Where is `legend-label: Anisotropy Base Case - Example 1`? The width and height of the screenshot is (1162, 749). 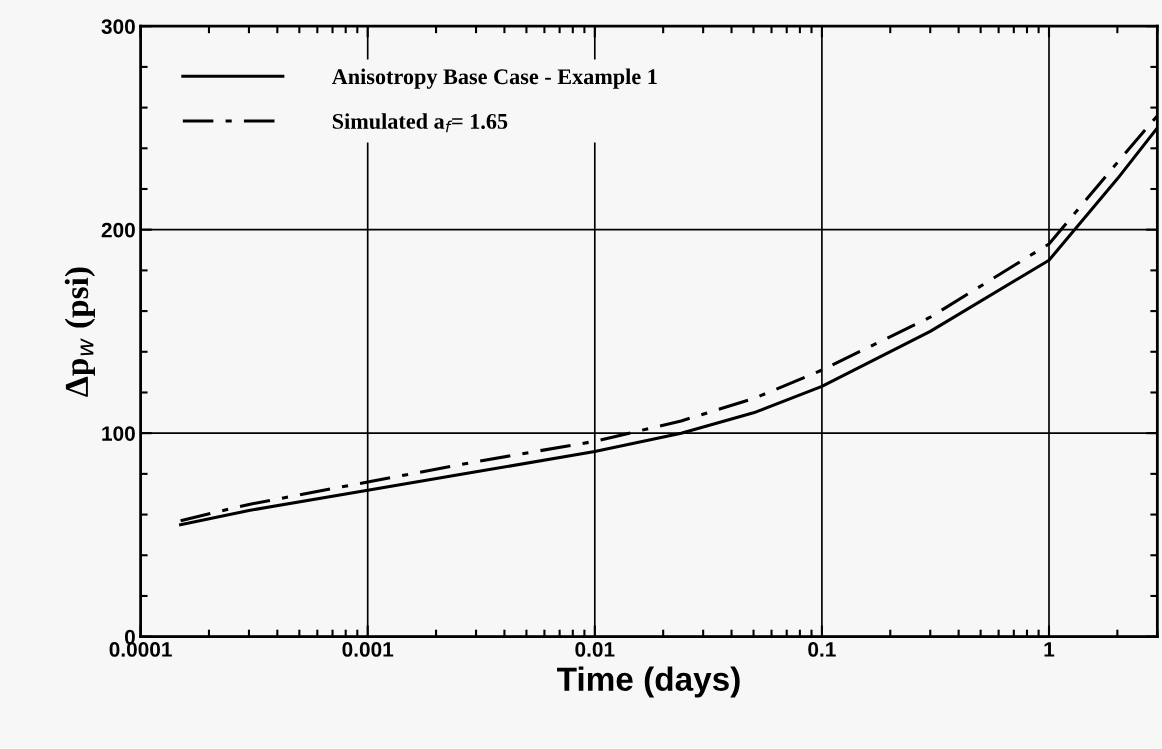 legend-label: Anisotropy Base Case - Example 1 is located at coordinates (494, 78).